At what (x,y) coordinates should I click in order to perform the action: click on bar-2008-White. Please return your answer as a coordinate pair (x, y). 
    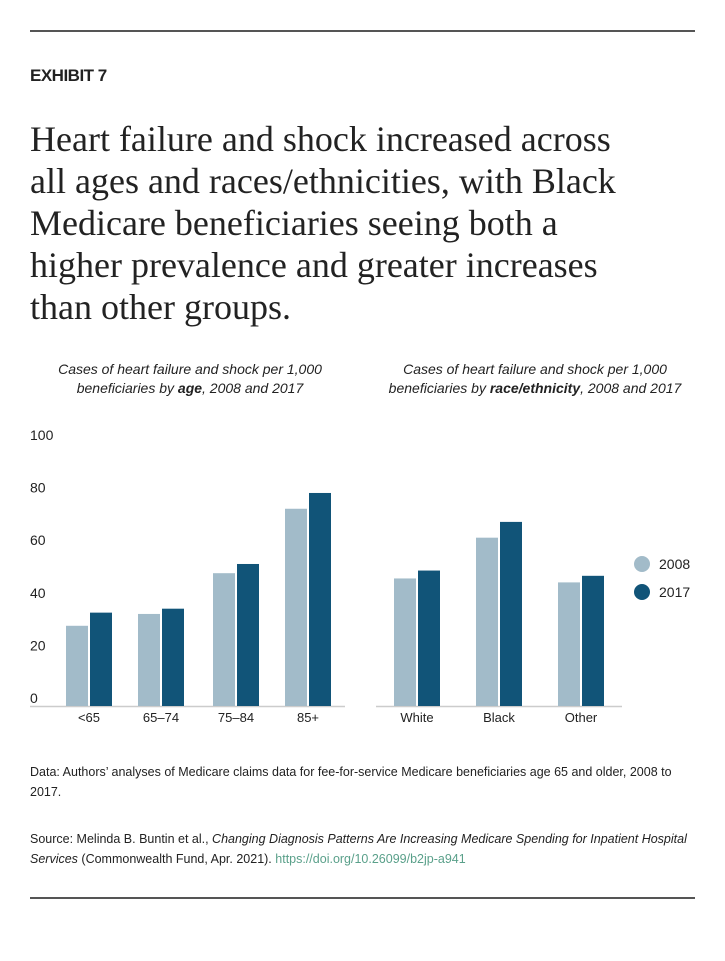
    Looking at the image, I should click on (405, 642).